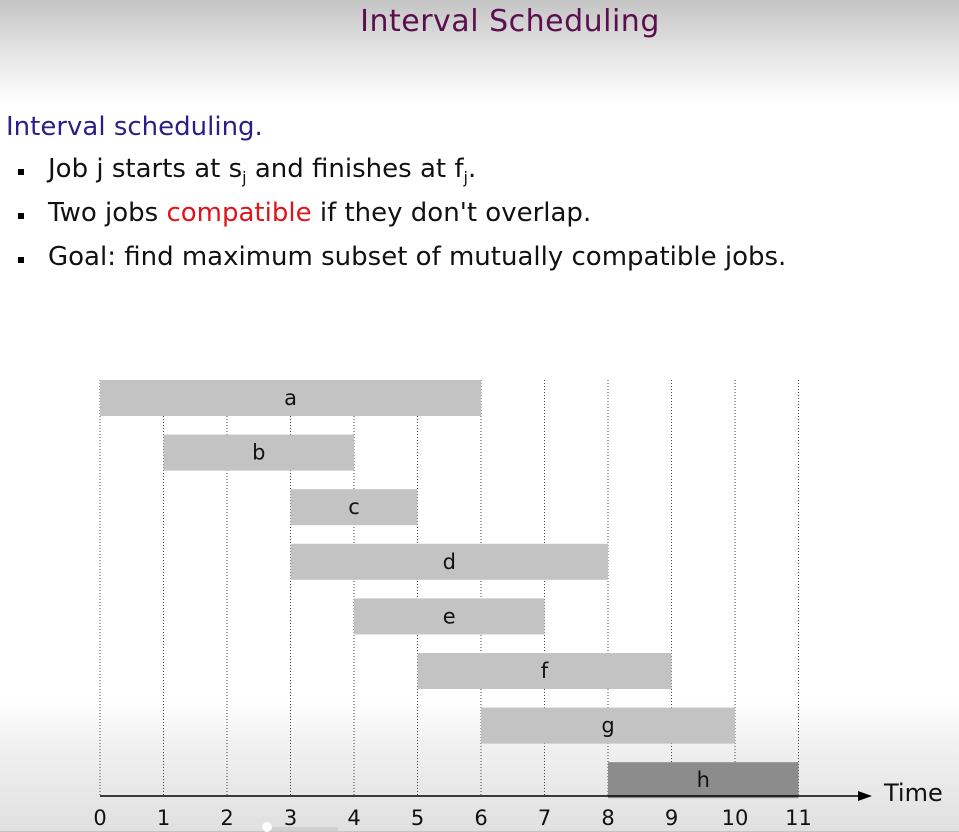 The height and width of the screenshot is (832, 959). What do you see at coordinates (865, 796) in the screenshot?
I see `axis-arrow-icon` at bounding box center [865, 796].